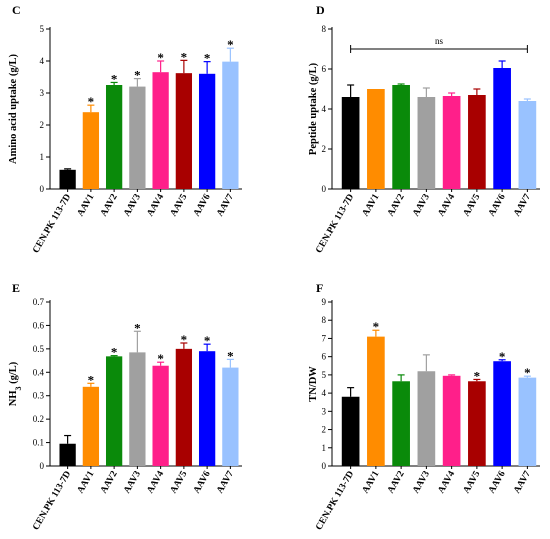  Describe the element at coordinates (401, 137) in the screenshot. I see `bar-aav2` at that location.